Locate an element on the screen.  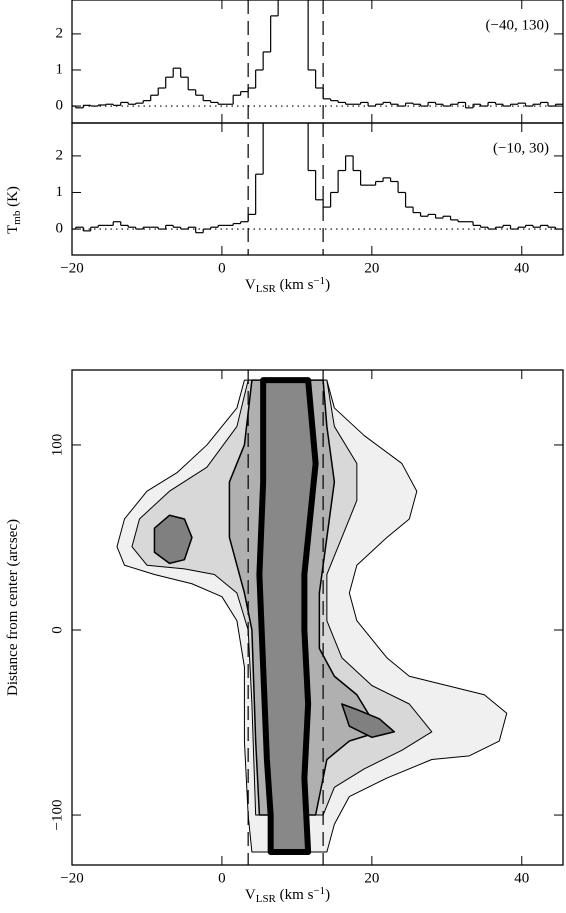
label-part: Distance from center (arcsec) is located at coordinates (13, 607).